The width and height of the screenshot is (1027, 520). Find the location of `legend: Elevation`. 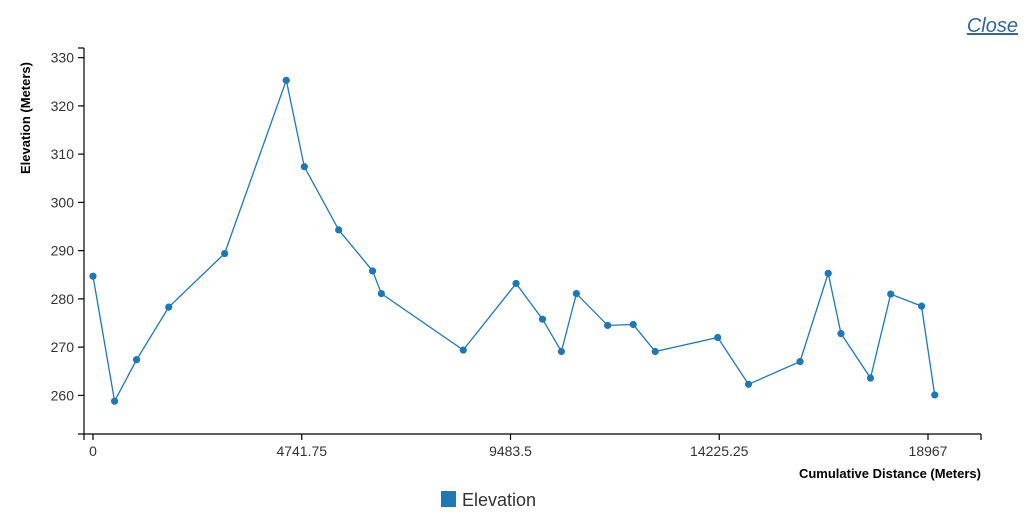

legend: Elevation is located at coordinates (488, 500).